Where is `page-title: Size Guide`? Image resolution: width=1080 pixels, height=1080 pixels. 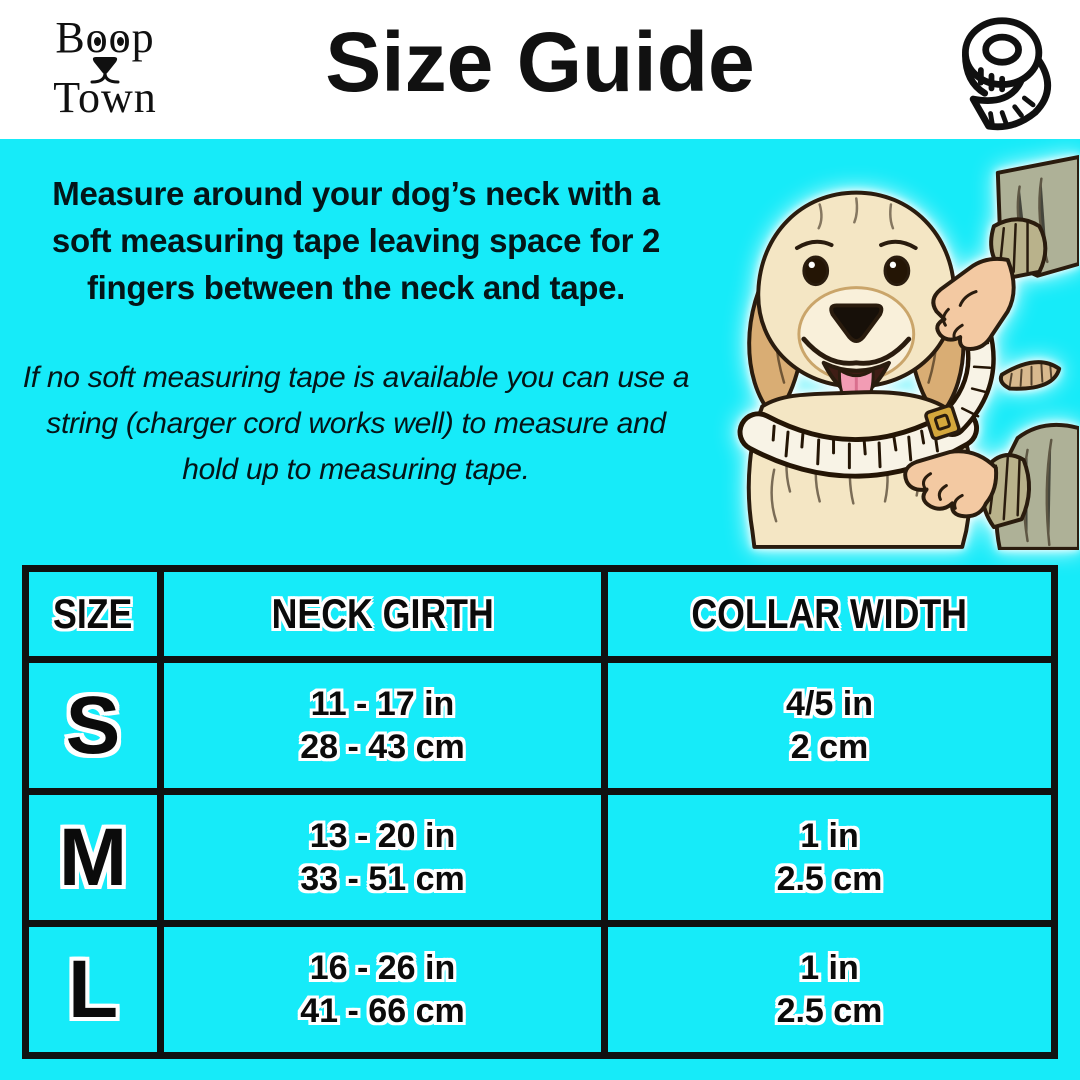
page-title: Size Guide is located at coordinates (540, 62).